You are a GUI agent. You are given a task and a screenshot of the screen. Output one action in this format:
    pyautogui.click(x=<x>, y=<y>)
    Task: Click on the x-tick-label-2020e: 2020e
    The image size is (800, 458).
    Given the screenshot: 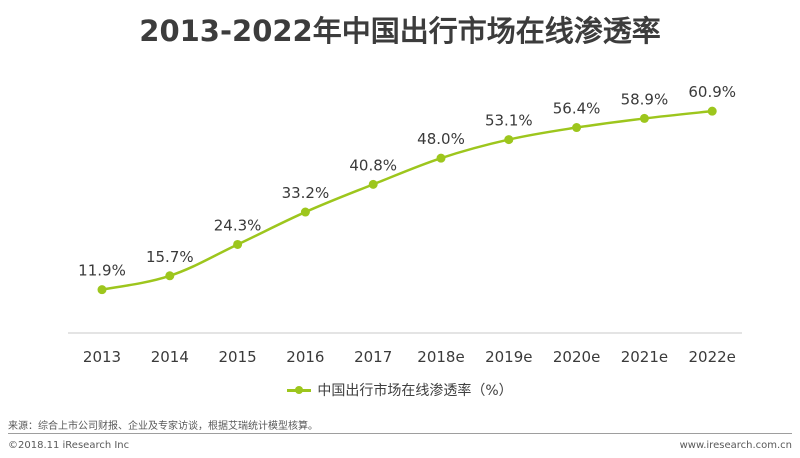 What is the action you would take?
    pyautogui.click(x=576, y=357)
    